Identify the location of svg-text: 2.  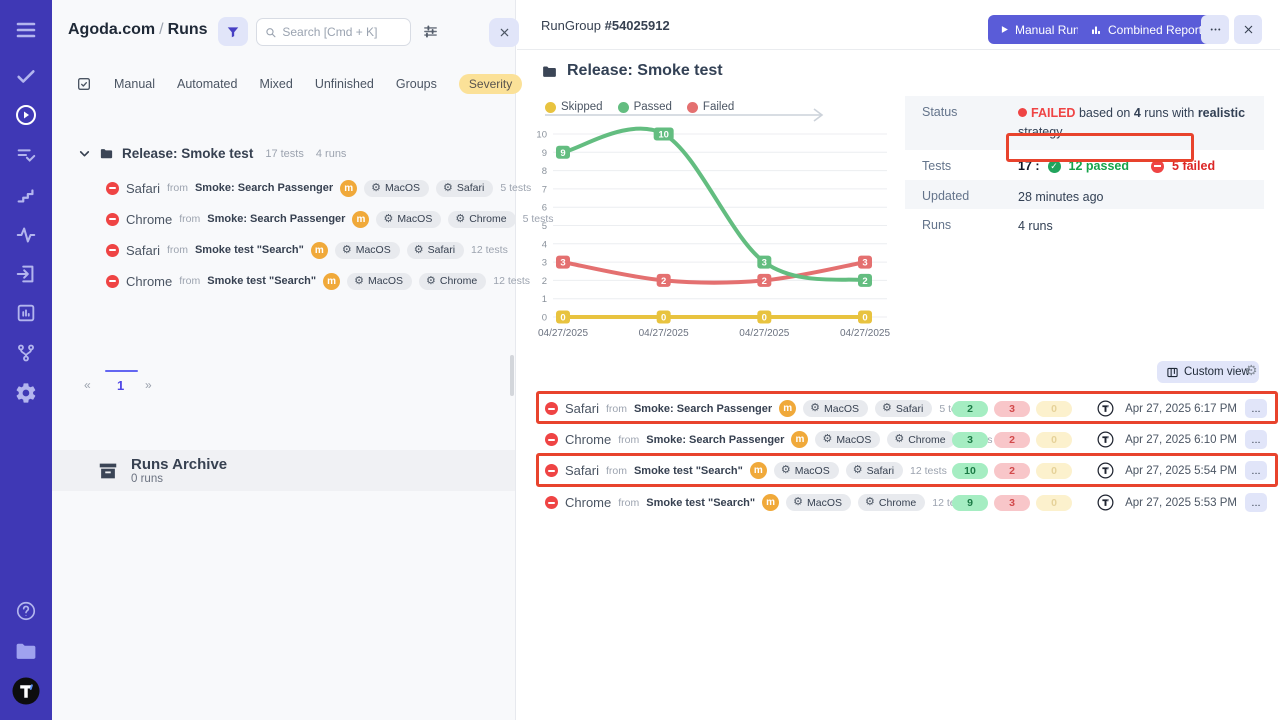
(764, 281).